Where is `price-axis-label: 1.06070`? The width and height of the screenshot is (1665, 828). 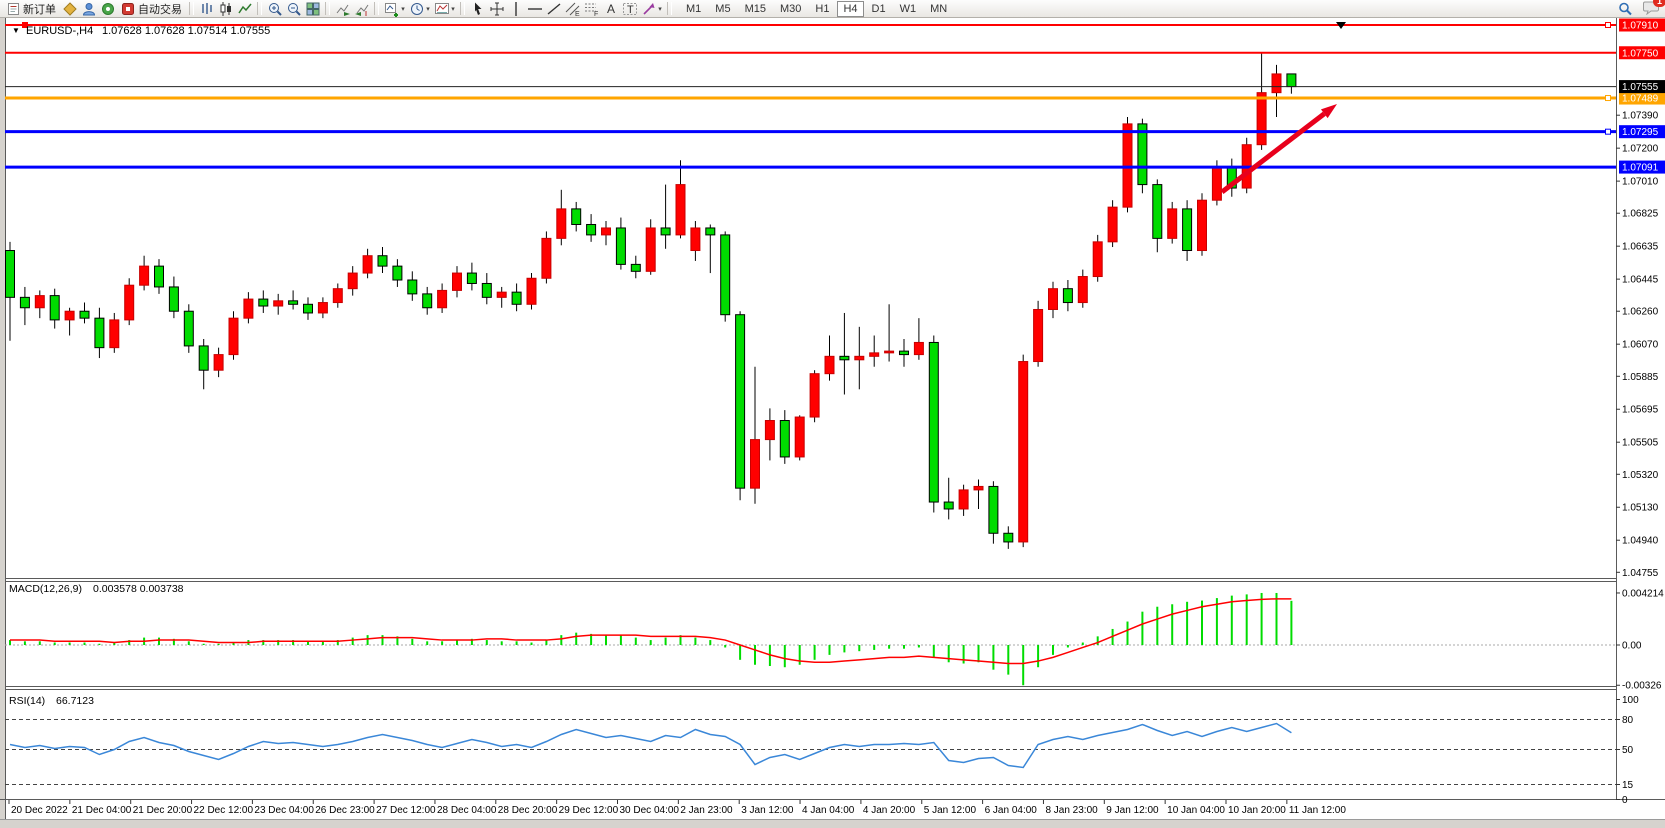 price-axis-label: 1.06070 is located at coordinates (1640, 345).